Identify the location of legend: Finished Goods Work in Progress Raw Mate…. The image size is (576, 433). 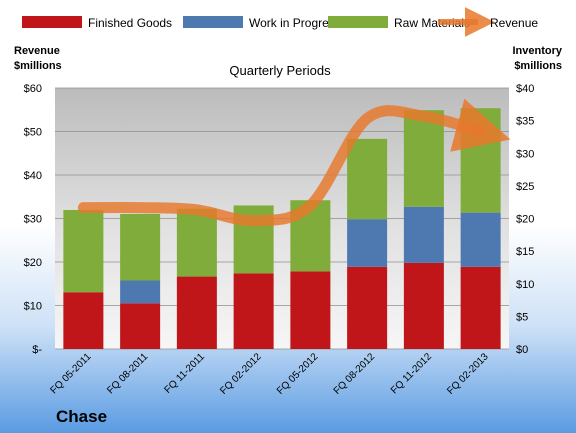
(280, 22).